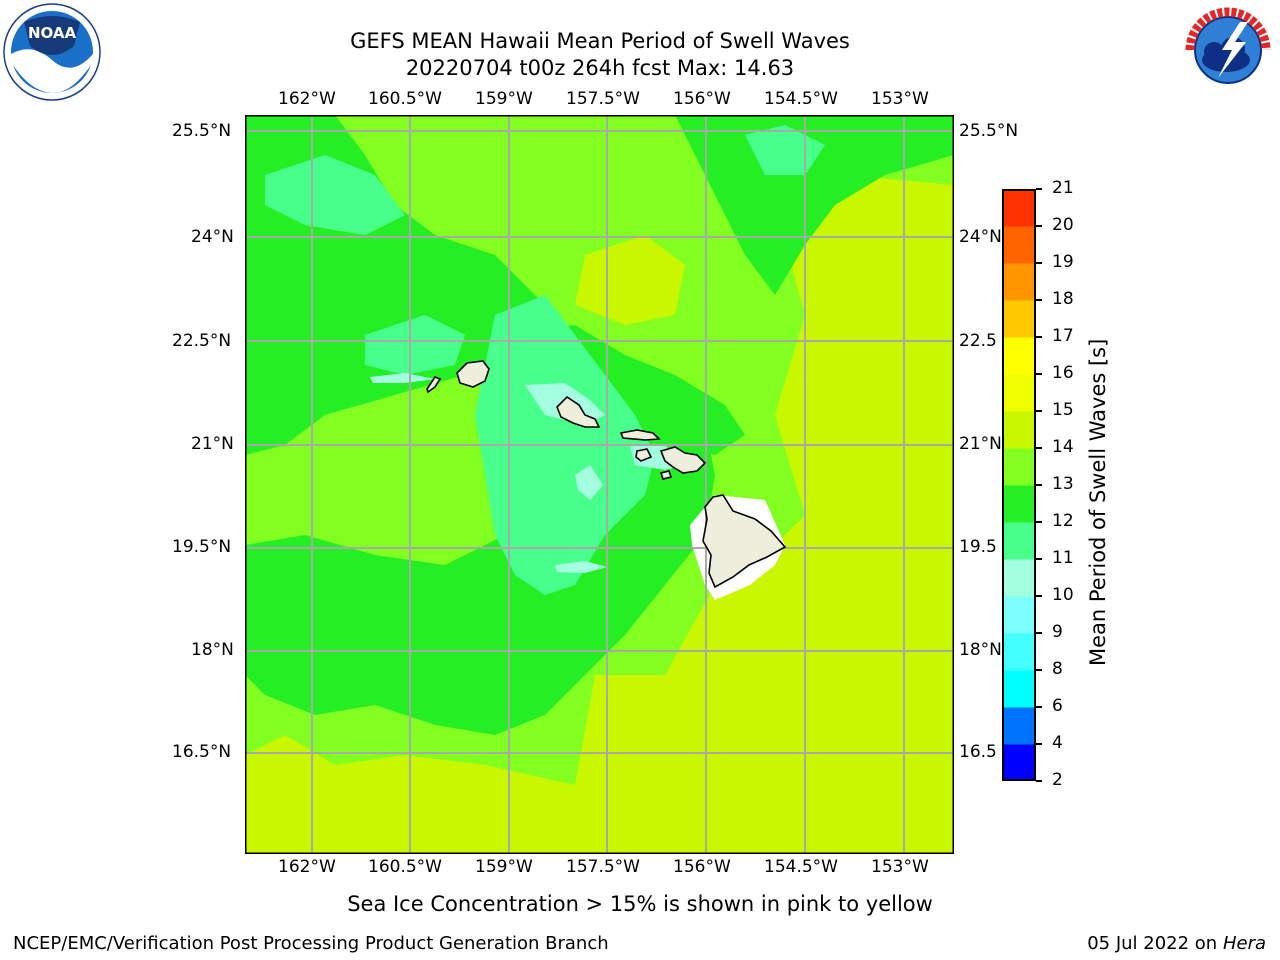 The image size is (1280, 960). What do you see at coordinates (1063, 299) in the screenshot?
I see `colorbar-tick-label: 18` at bounding box center [1063, 299].